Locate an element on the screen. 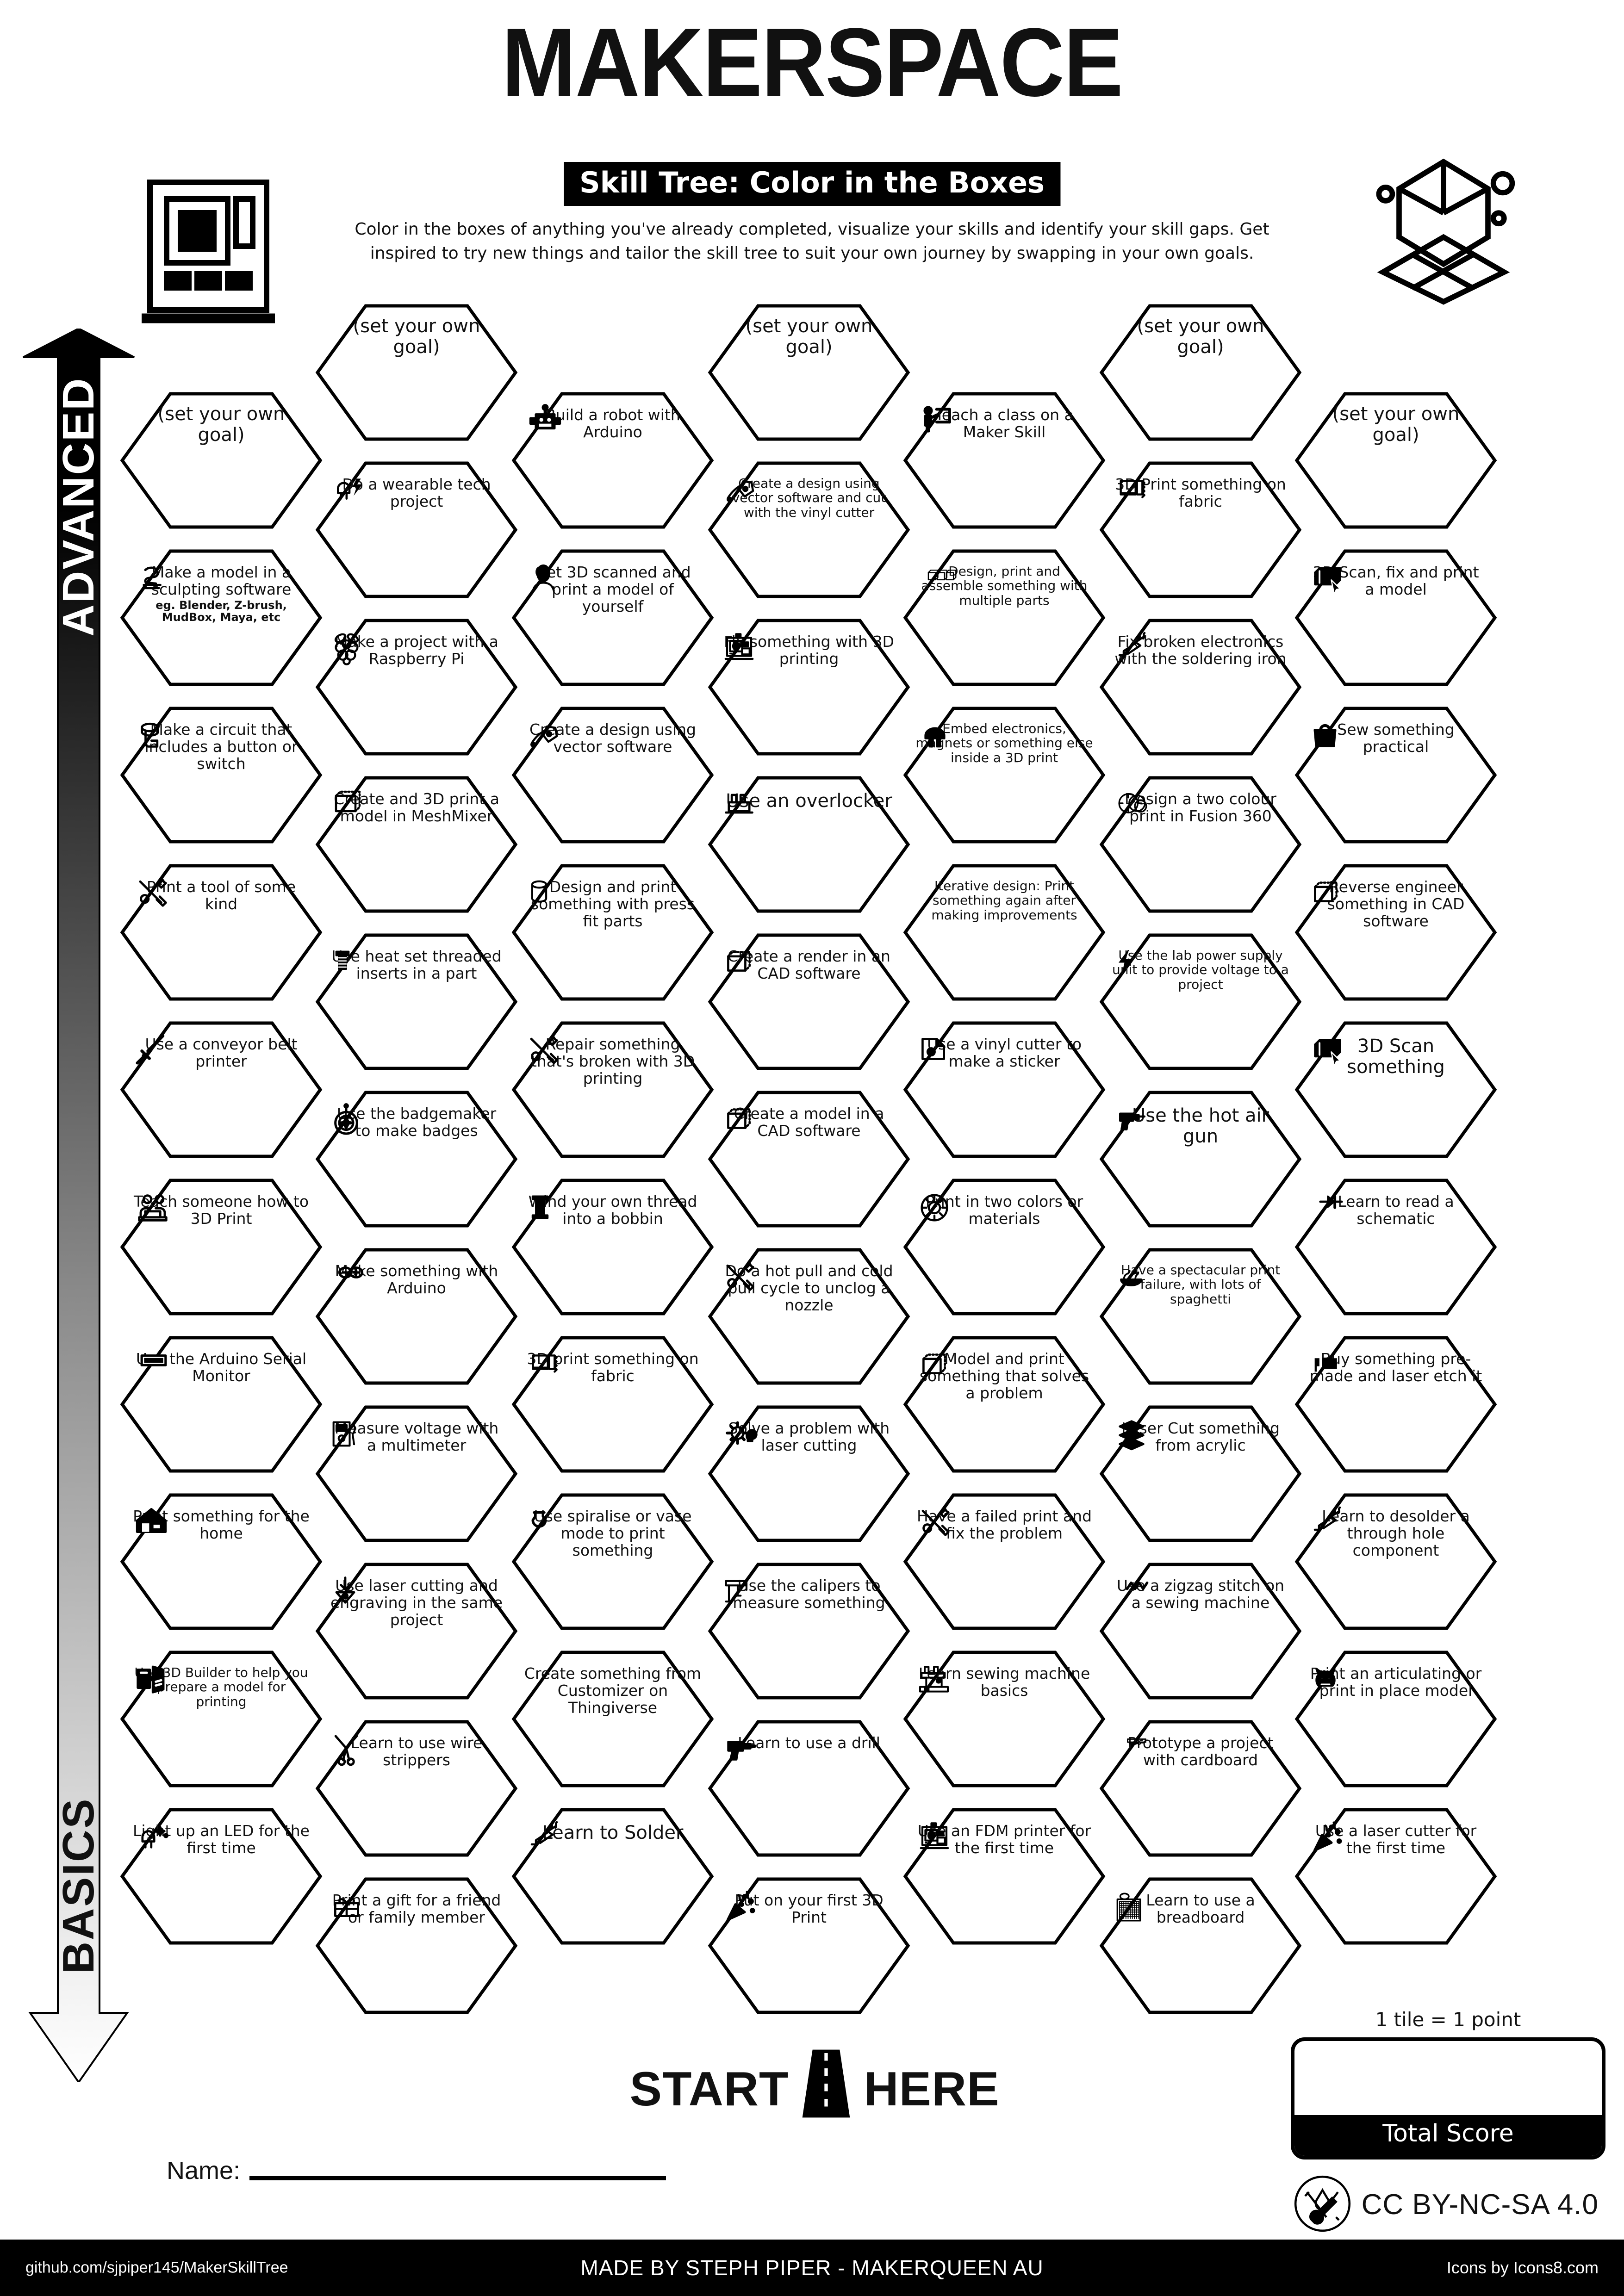 The image size is (1624, 2296). skill-tile-c4-r4: Use an overlocker is located at coordinates (809, 845).